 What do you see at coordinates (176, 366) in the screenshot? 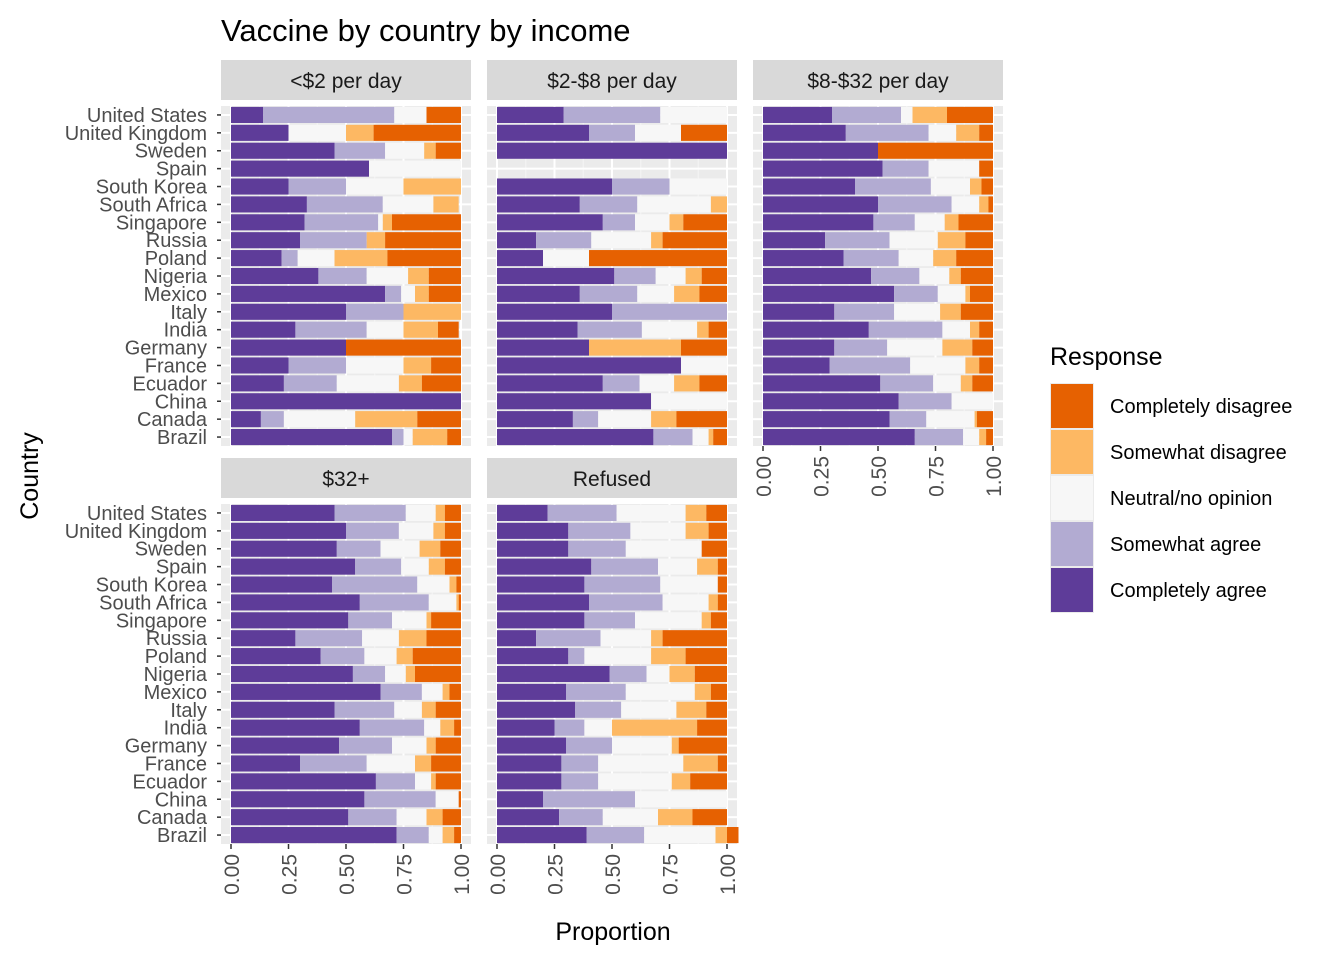
I see `y-tick-label: France` at bounding box center [176, 366].